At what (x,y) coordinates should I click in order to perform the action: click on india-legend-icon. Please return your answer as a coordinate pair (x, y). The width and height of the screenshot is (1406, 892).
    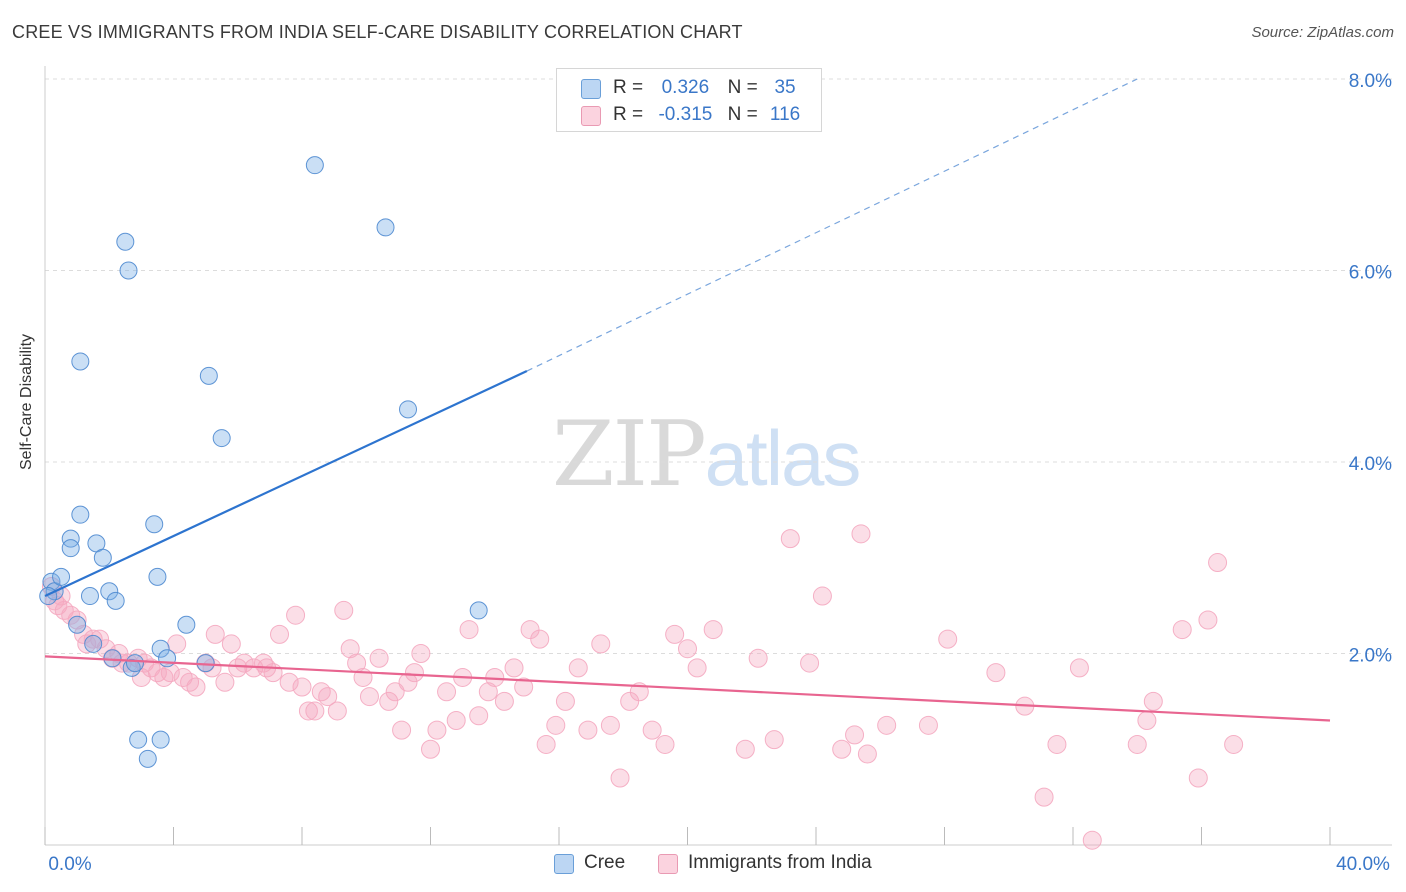
    Looking at the image, I should click on (668, 864).